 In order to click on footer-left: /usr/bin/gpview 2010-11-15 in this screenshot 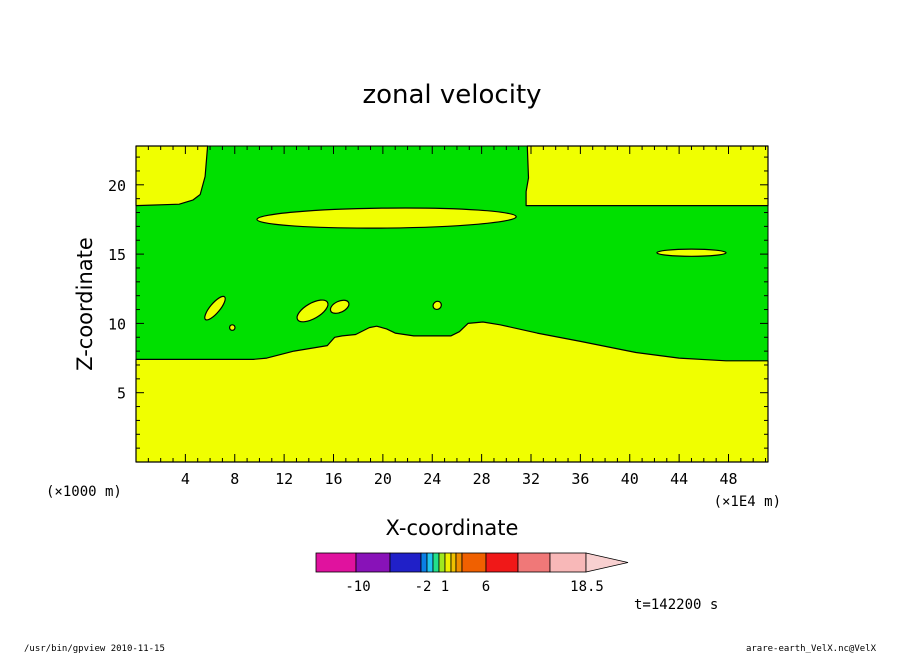, I will do `click(94, 649)`.